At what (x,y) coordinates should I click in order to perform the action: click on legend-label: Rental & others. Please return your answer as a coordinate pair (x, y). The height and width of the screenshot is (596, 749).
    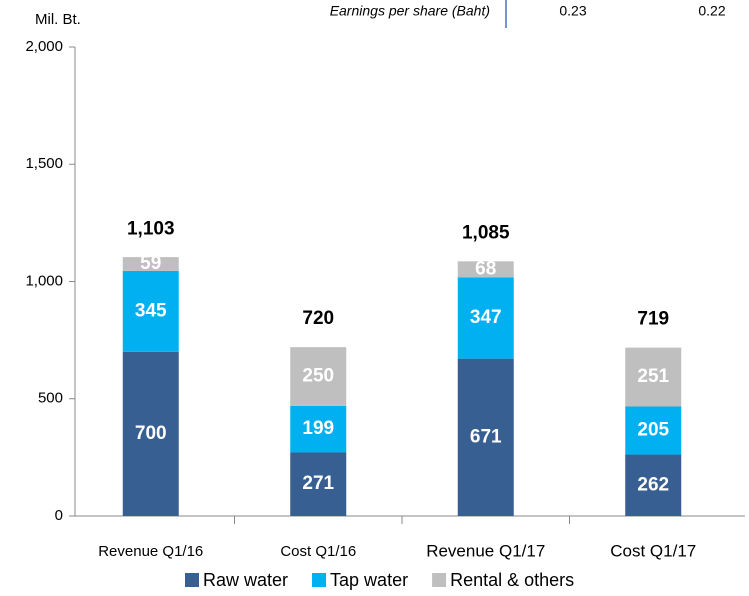
    Looking at the image, I should click on (512, 580).